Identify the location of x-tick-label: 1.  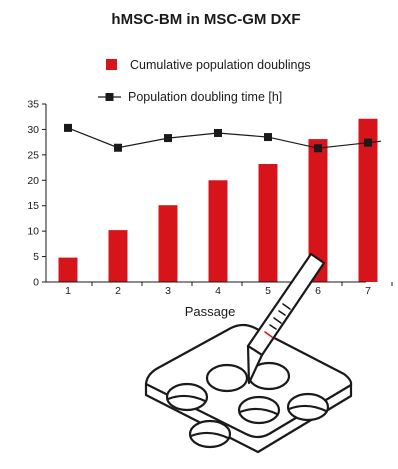
(68, 291).